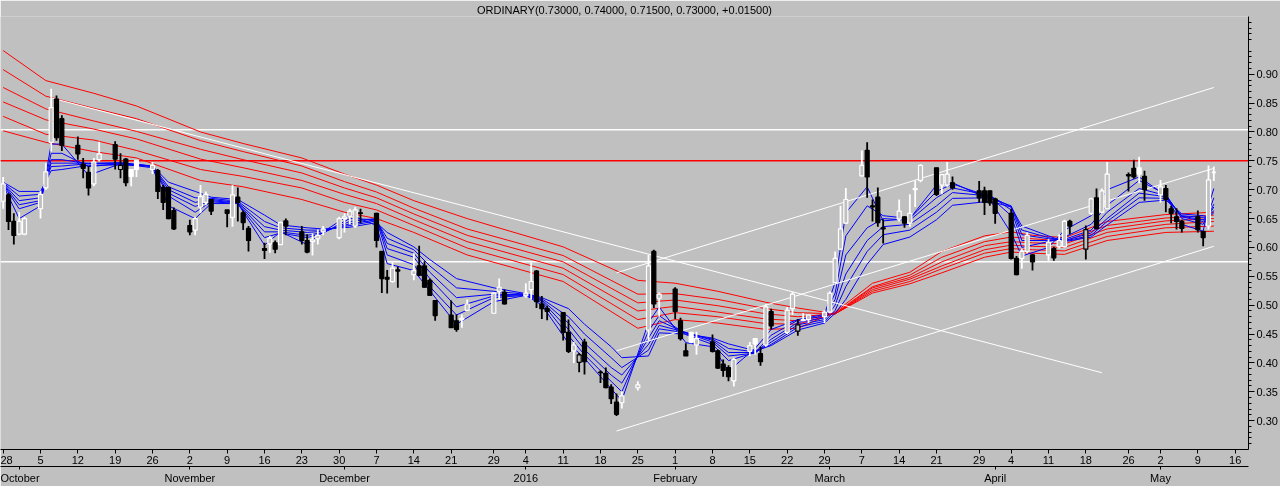 This screenshot has height=486, width=1280. I want to click on x-tick-label: 5, so click(40, 459).